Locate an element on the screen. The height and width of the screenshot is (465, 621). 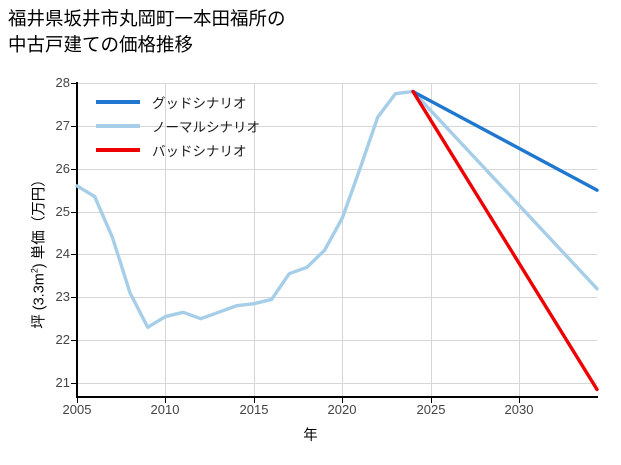
y-tick-label: 22 is located at coordinates (62, 340).